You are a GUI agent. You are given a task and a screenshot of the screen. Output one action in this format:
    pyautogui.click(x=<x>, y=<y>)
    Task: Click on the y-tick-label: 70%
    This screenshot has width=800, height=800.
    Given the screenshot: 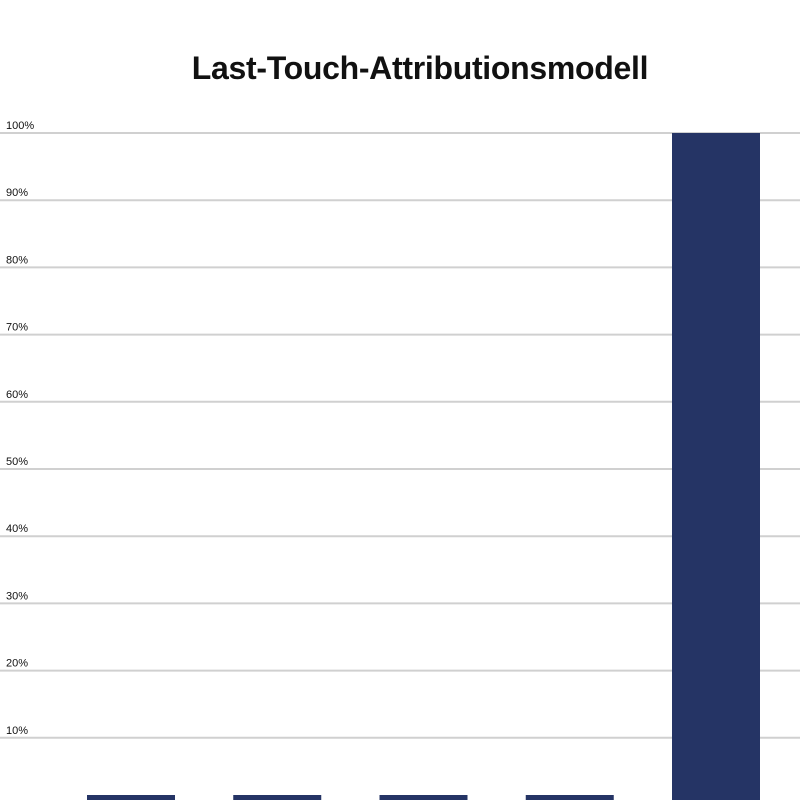 What is the action you would take?
    pyautogui.click(x=17, y=328)
    